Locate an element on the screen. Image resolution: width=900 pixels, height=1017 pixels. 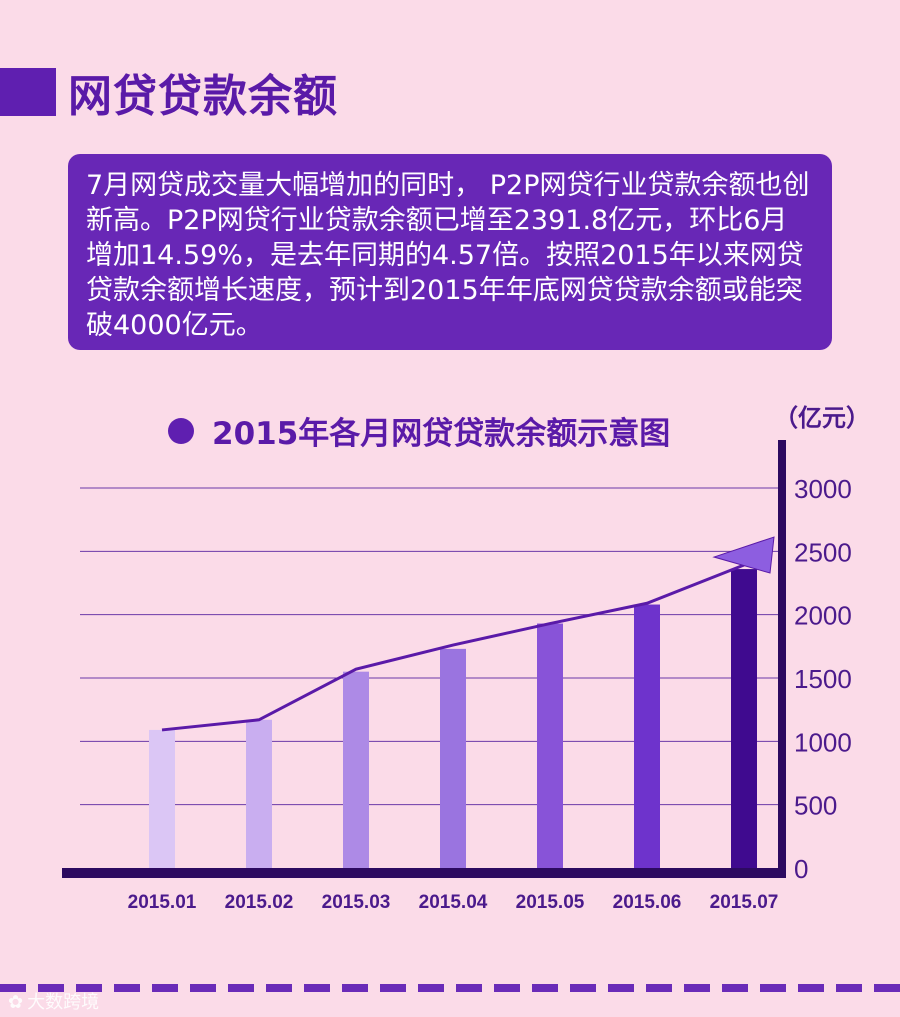
x-tick-label: 2015.07 is located at coordinates (744, 902).